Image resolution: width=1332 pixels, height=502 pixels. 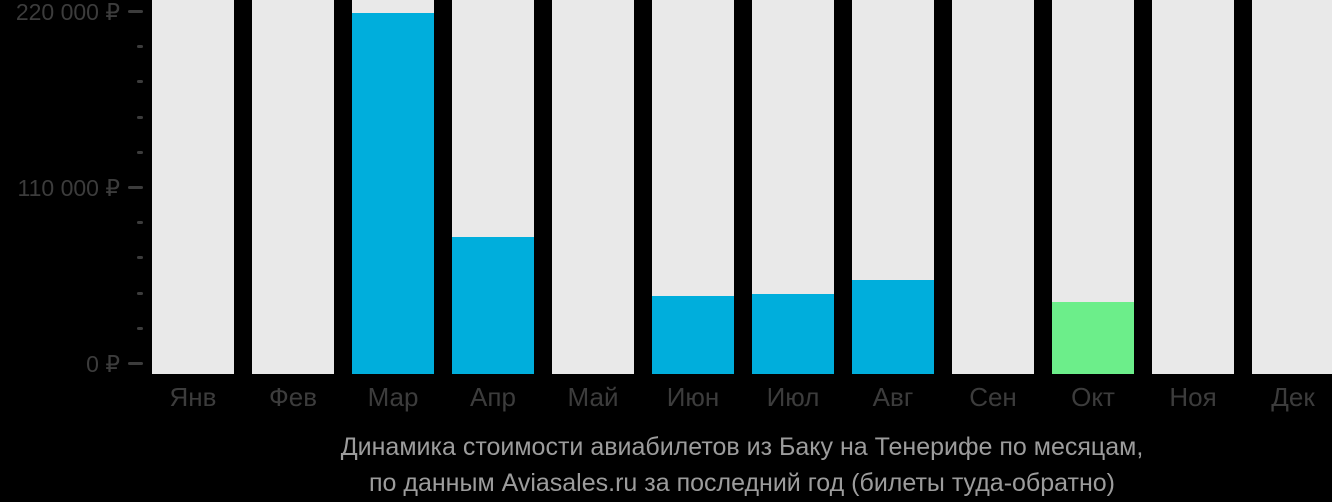 What do you see at coordinates (593, 397) in the screenshot?
I see `x-axis-label-Май: Май` at bounding box center [593, 397].